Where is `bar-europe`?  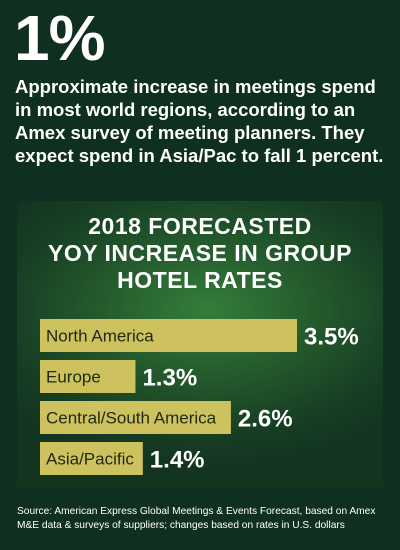
bar-europe is located at coordinates (88, 376).